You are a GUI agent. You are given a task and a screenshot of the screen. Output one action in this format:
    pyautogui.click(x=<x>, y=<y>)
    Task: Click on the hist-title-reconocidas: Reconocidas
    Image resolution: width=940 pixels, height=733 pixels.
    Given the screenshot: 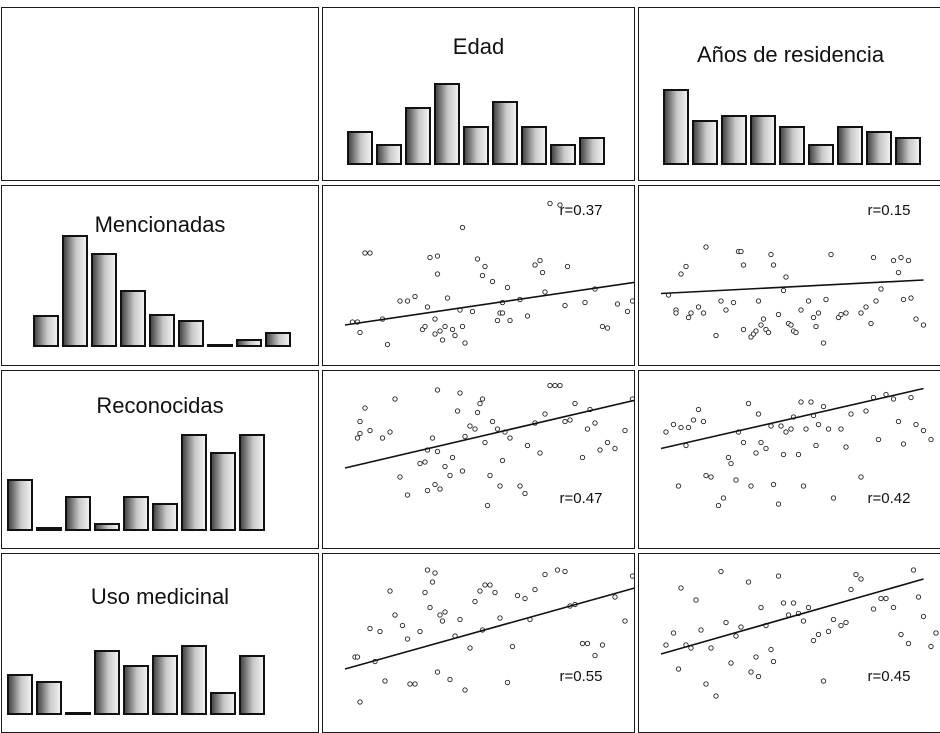 What is the action you would take?
    pyautogui.click(x=160, y=405)
    